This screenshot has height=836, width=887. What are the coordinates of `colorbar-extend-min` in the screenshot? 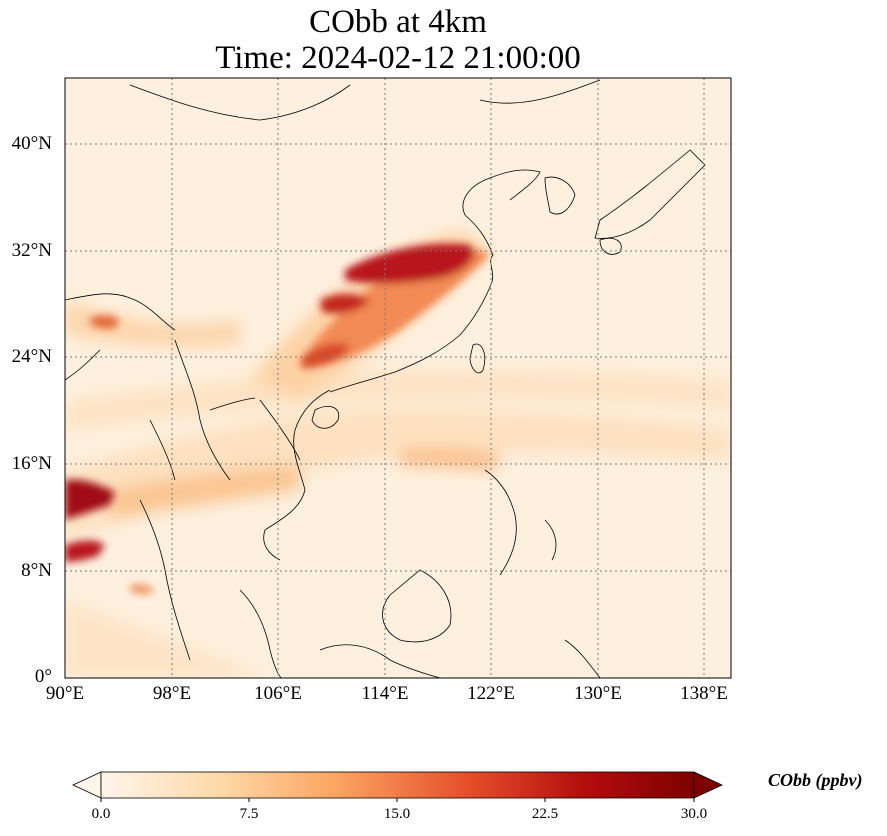 It's located at (87, 785).